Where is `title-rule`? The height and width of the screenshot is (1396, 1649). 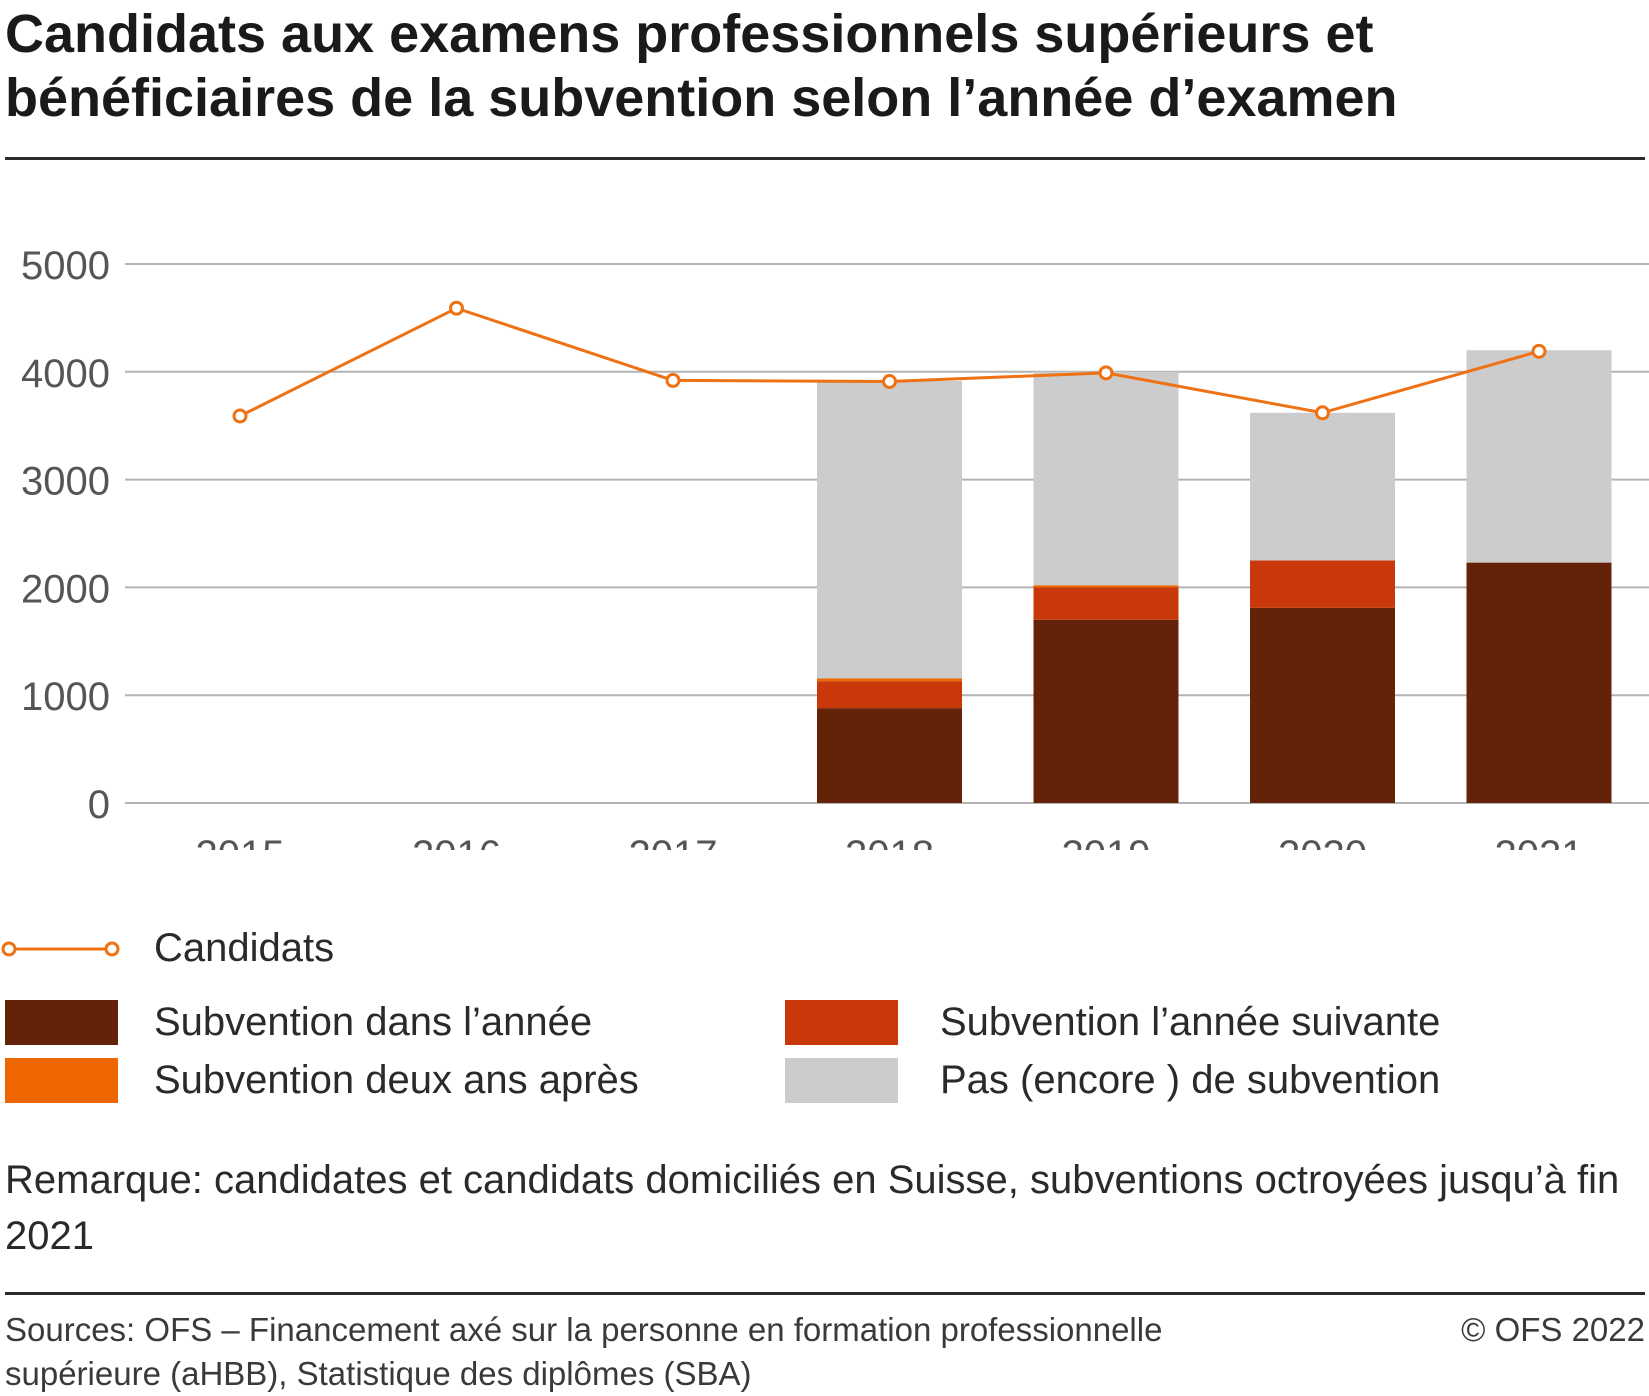 title-rule is located at coordinates (825, 158).